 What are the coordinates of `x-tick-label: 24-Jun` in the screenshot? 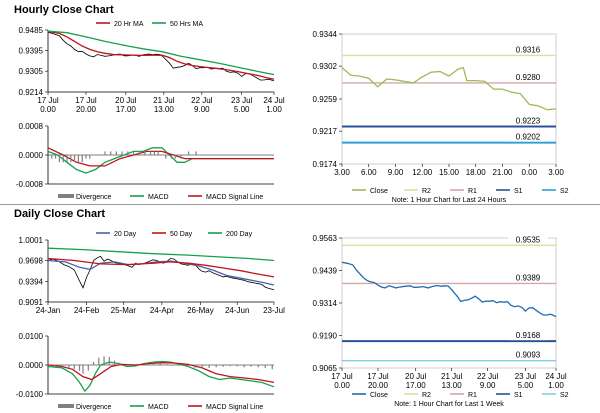 It's located at (237, 310).